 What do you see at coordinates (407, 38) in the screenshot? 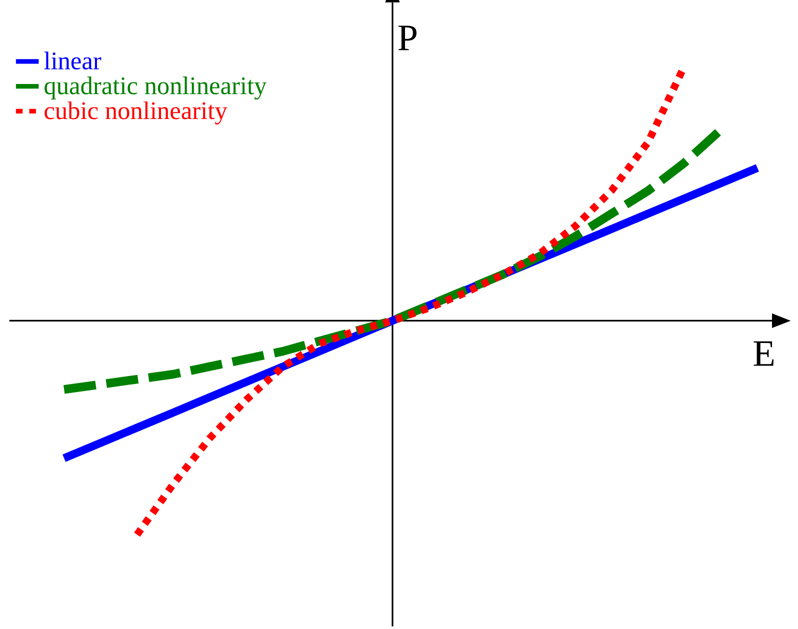
I see `y-axis-title: P` at bounding box center [407, 38].